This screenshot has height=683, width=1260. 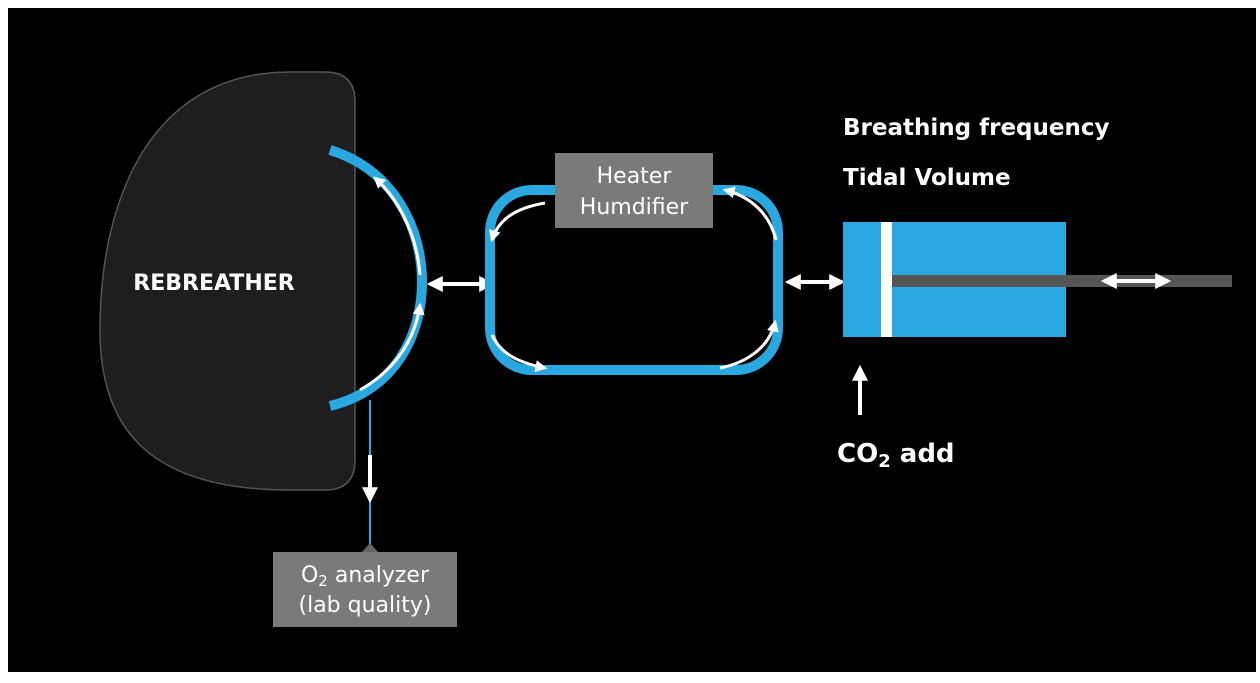 I want to click on analyzer-box, so click(x=365, y=589).